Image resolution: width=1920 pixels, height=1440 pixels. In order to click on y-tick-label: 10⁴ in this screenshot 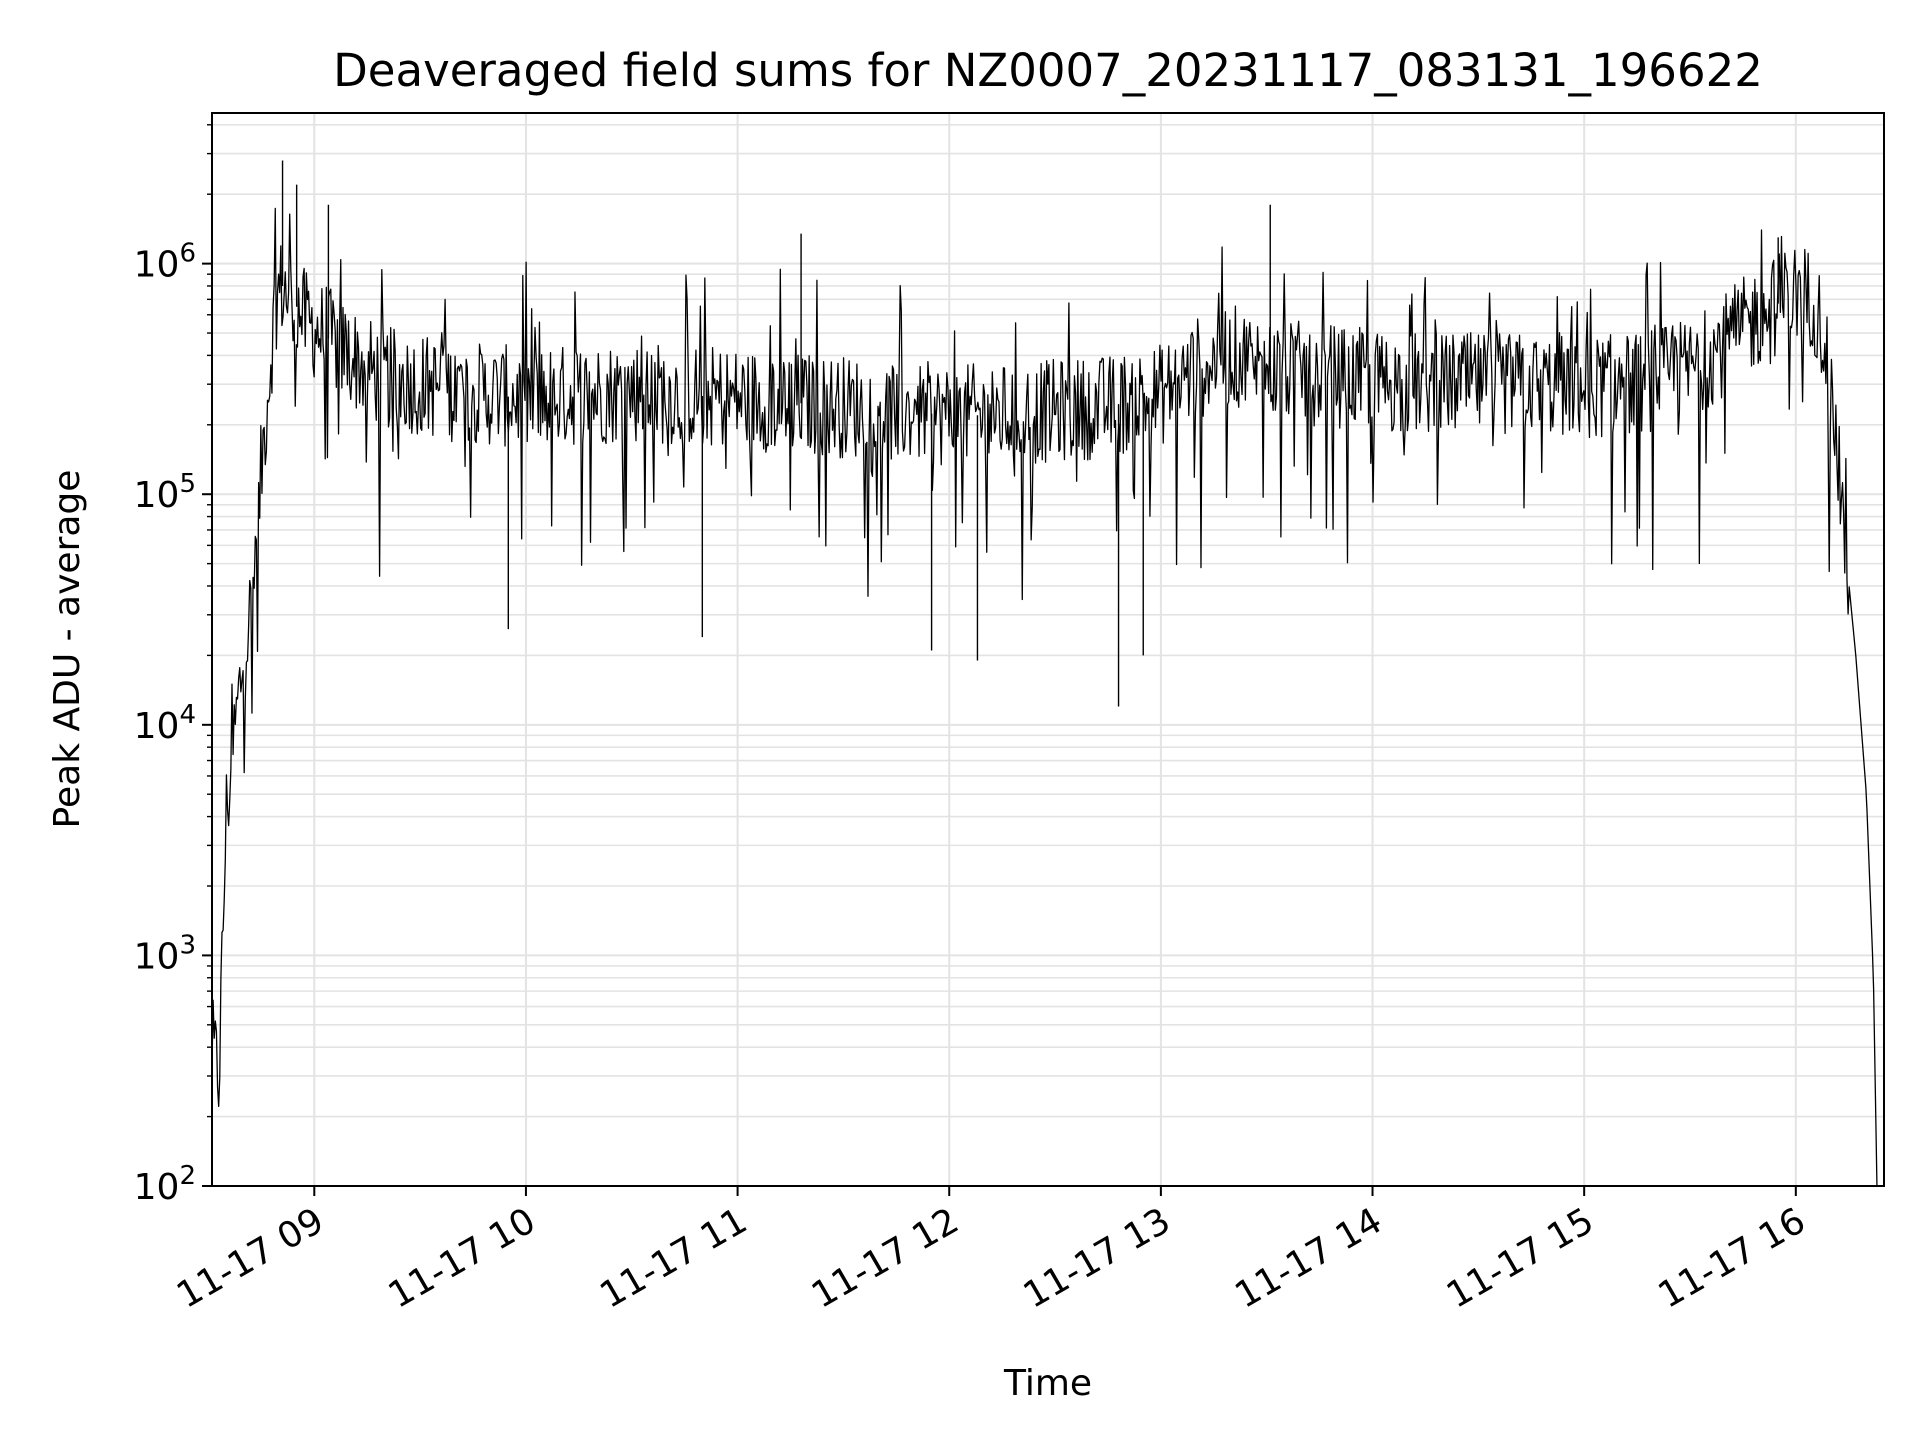, I will do `click(165, 723)`.